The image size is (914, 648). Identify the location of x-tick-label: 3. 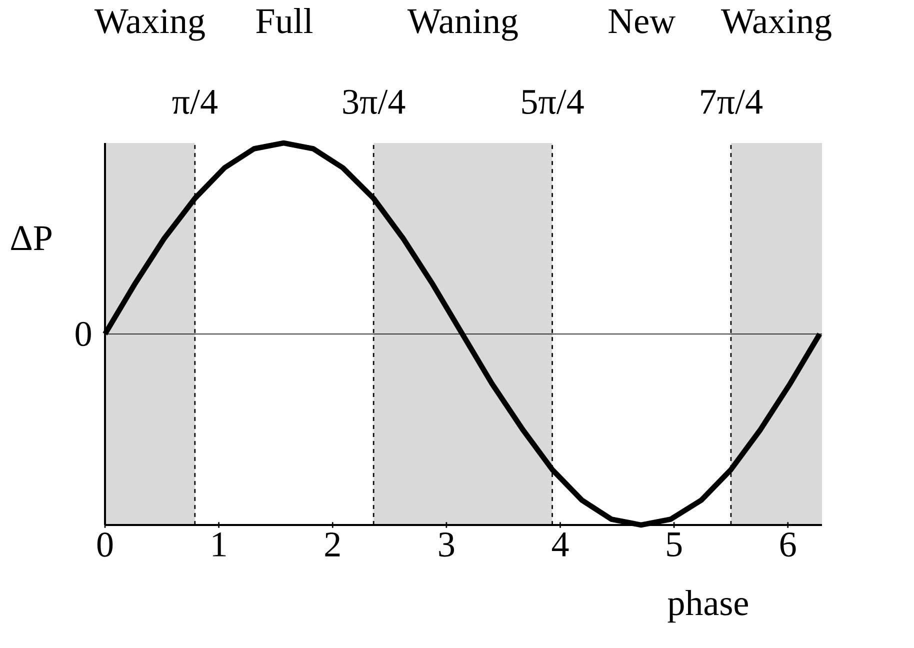
(446, 544).